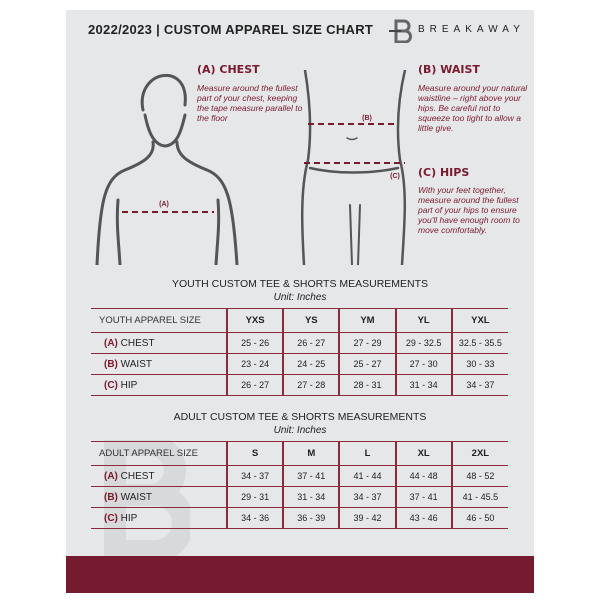 This screenshot has width=600, height=600. What do you see at coordinates (479, 453) in the screenshot?
I see `size-column-header: 2XL` at bounding box center [479, 453].